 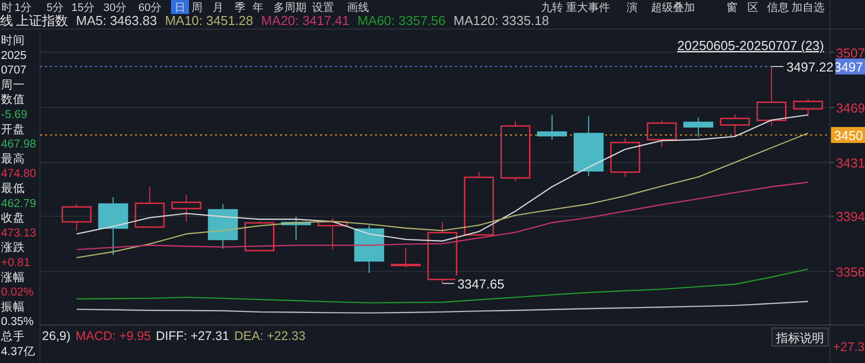 I want to click on text: 涨跌, so click(x=13, y=247).